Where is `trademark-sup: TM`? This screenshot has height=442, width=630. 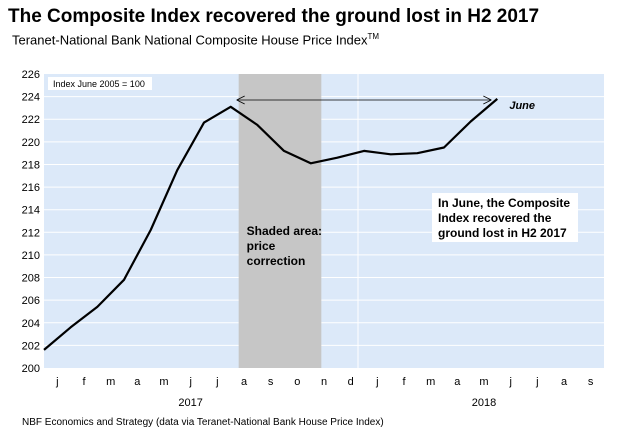 trademark-sup: TM is located at coordinates (373, 36).